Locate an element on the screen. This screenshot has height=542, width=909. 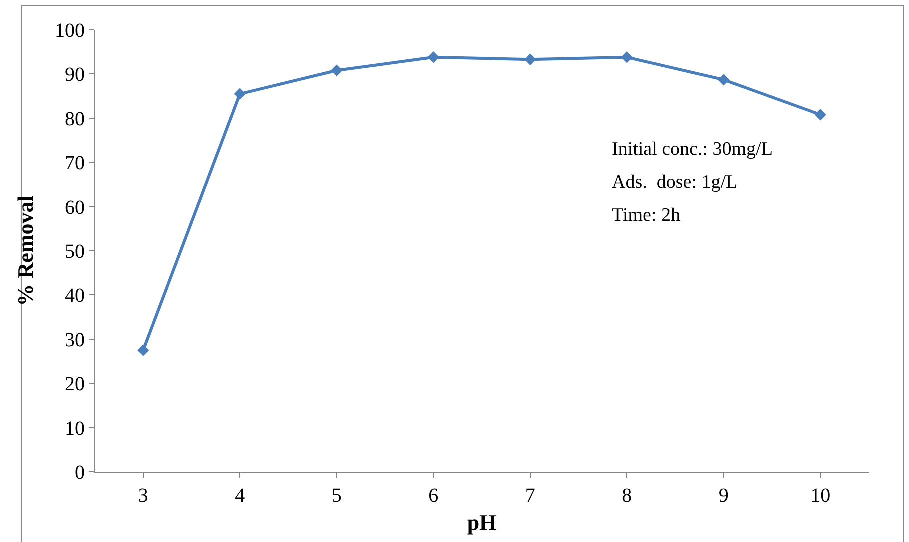
x-axis-title: pH is located at coordinates (482, 522).